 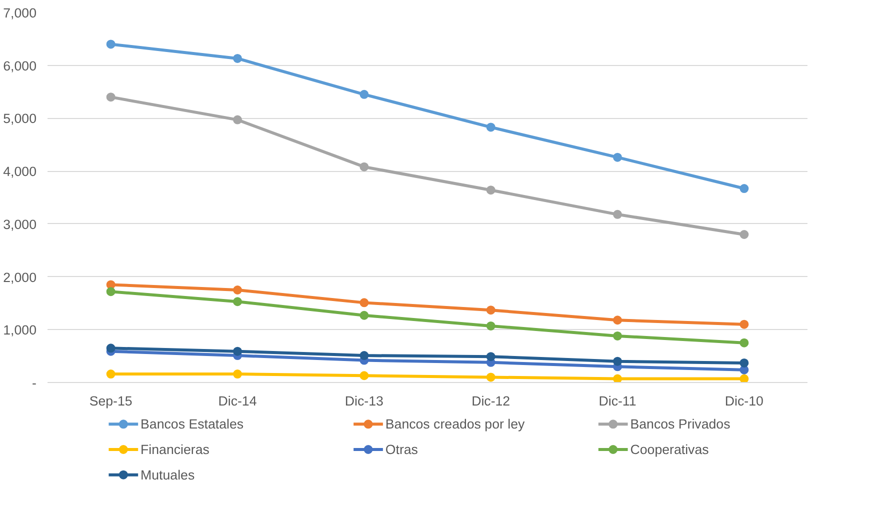 What do you see at coordinates (20, 224) in the screenshot?
I see `y-tick-label: 3,000` at bounding box center [20, 224].